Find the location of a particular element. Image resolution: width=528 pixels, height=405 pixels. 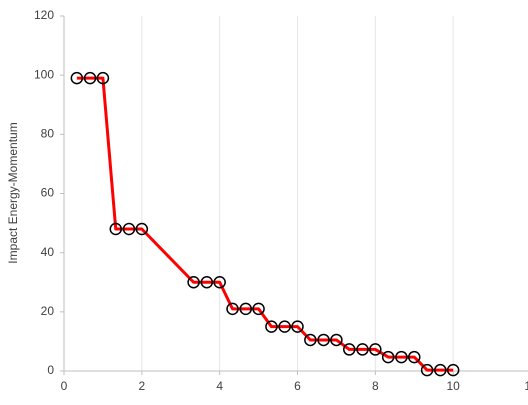

x-tick-label: 0 is located at coordinates (64, 386).